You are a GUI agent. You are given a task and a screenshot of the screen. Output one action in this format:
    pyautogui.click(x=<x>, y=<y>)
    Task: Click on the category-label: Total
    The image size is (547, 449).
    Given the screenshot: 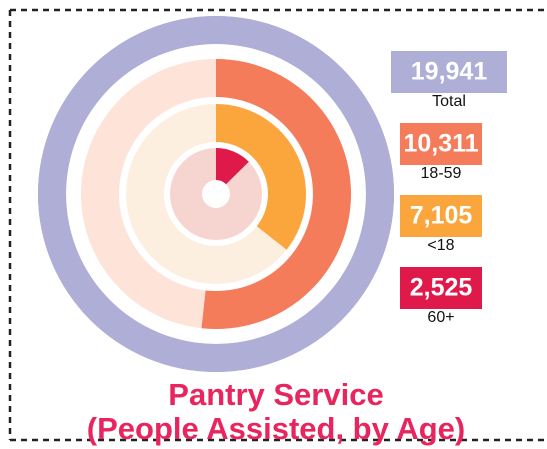 What is the action you would take?
    pyautogui.click(x=449, y=101)
    